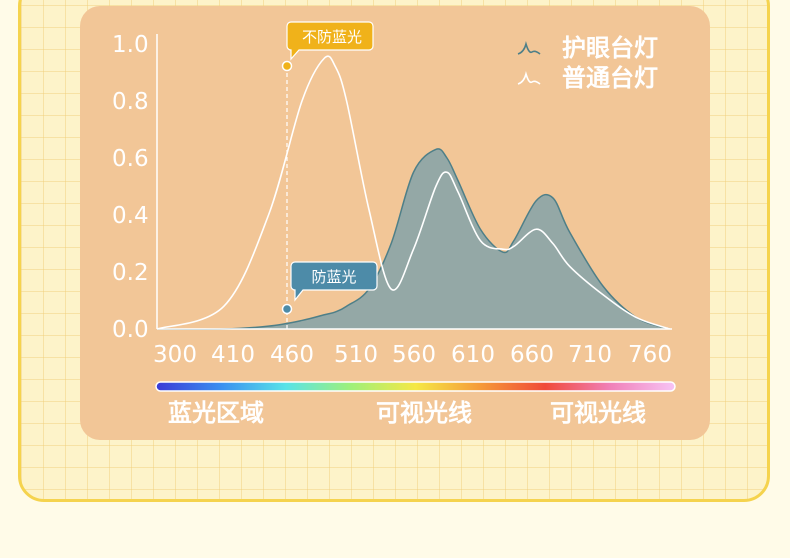  What do you see at coordinates (292, 355) in the screenshot?
I see `x-tick-label: 460` at bounding box center [292, 355].